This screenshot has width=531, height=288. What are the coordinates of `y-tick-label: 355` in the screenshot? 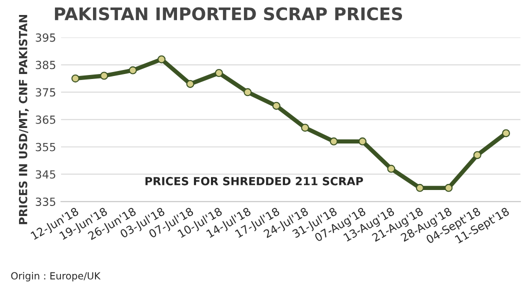 It's located at (46, 147).